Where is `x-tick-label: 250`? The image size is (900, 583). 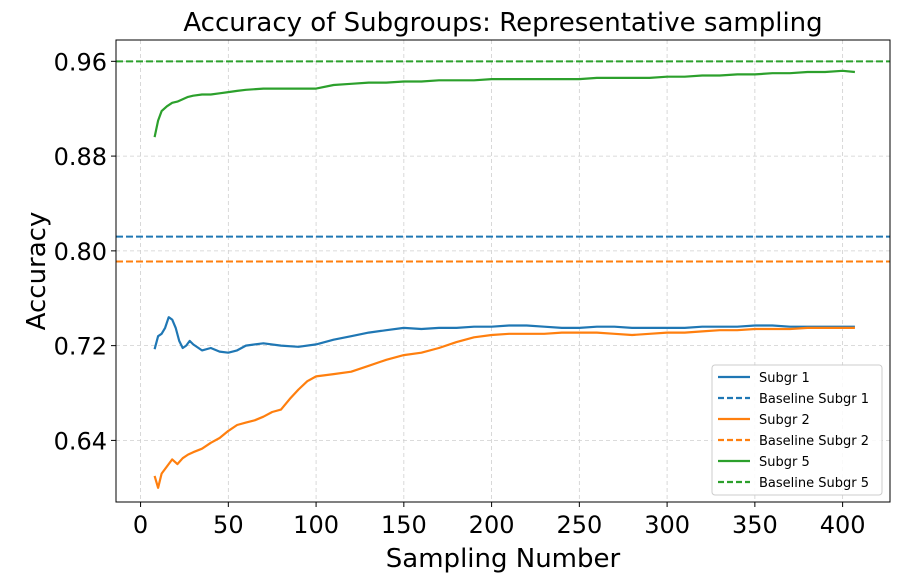 x-tick-label: 250 is located at coordinates (579, 525).